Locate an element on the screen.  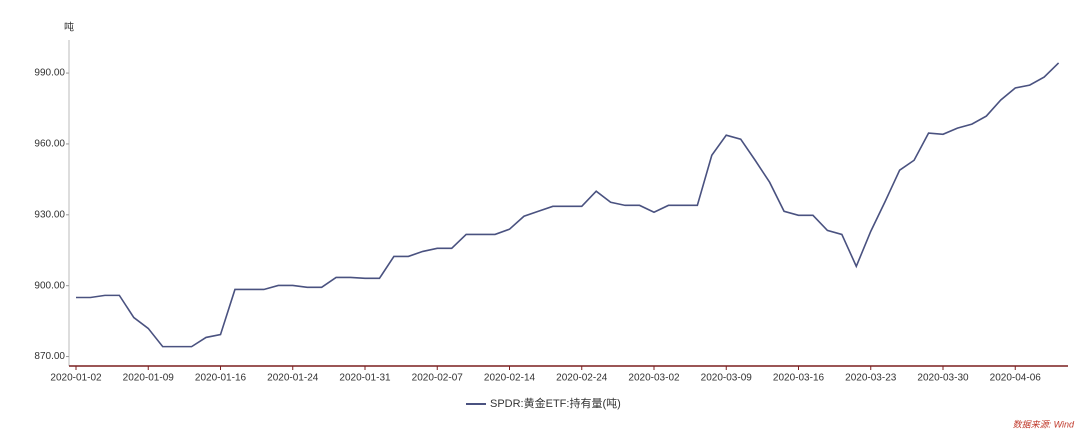
x-tick-label: 2020-03-30 is located at coordinates (943, 378).